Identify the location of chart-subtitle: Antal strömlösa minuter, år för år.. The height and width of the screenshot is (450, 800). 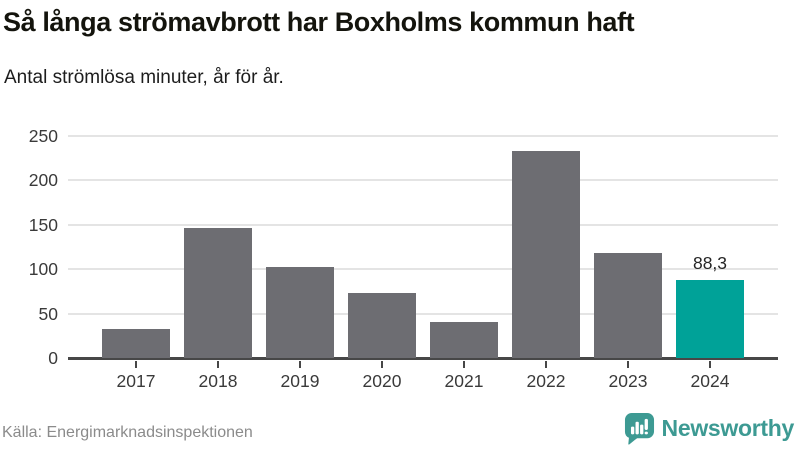
(144, 77).